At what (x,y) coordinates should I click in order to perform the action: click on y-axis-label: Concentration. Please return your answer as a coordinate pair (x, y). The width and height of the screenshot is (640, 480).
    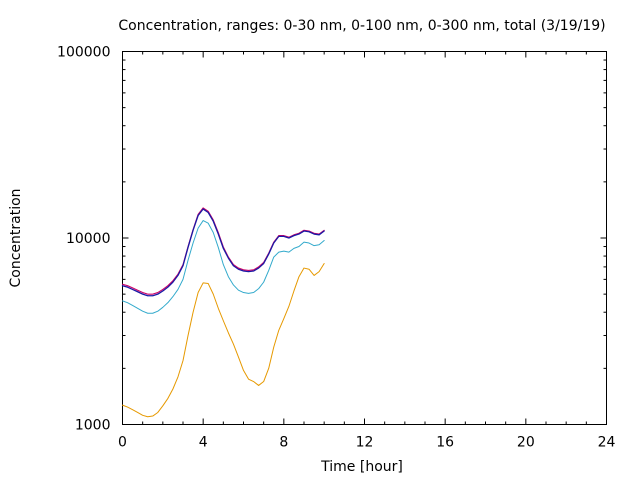
    Looking at the image, I should click on (16, 237).